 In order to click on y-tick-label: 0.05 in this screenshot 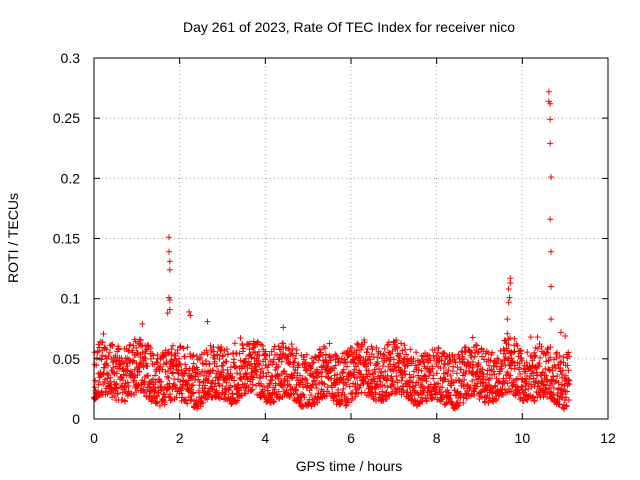, I will do `click(66, 359)`.